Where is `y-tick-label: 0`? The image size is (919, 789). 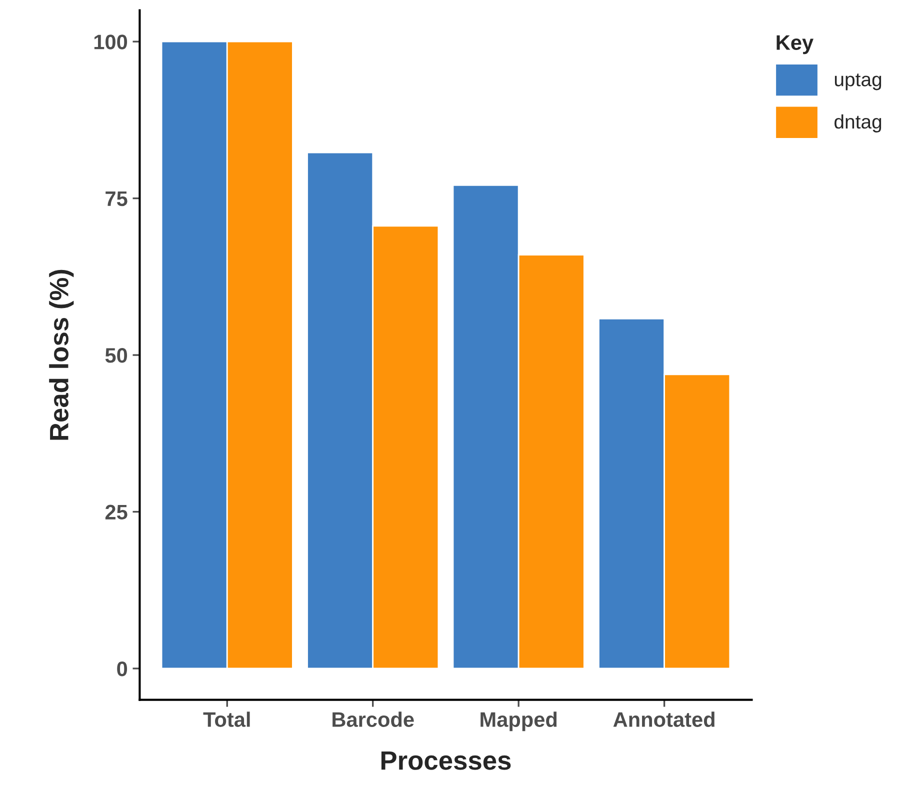
y-tick-label: 0 is located at coordinates (122, 669).